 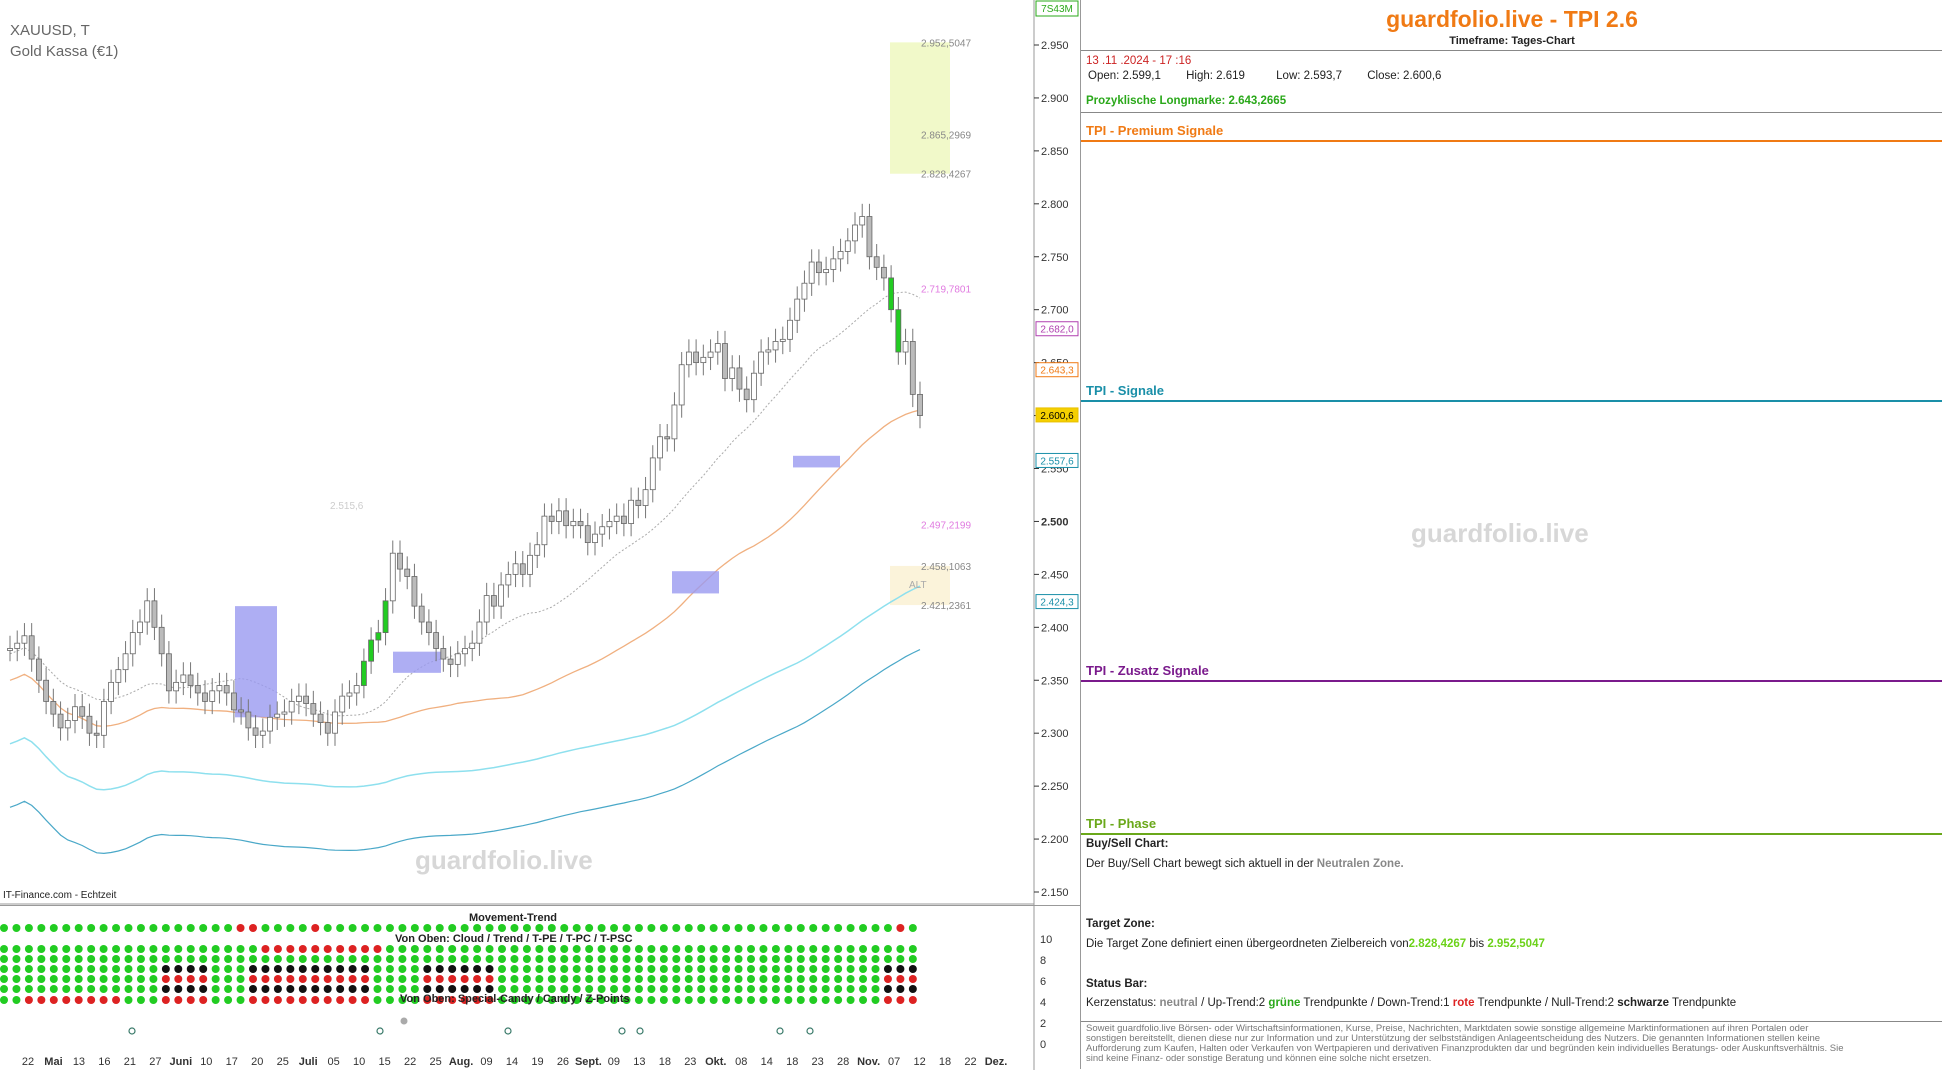 What do you see at coordinates (816, 461) in the screenshot?
I see `signal-box` at bounding box center [816, 461].